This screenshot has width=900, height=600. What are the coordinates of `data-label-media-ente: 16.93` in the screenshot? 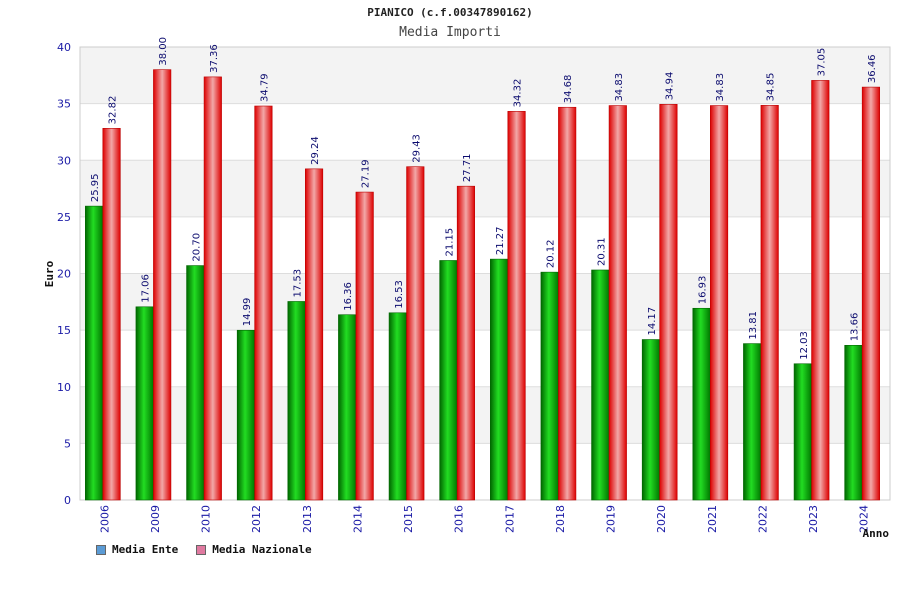 It's located at (703, 290).